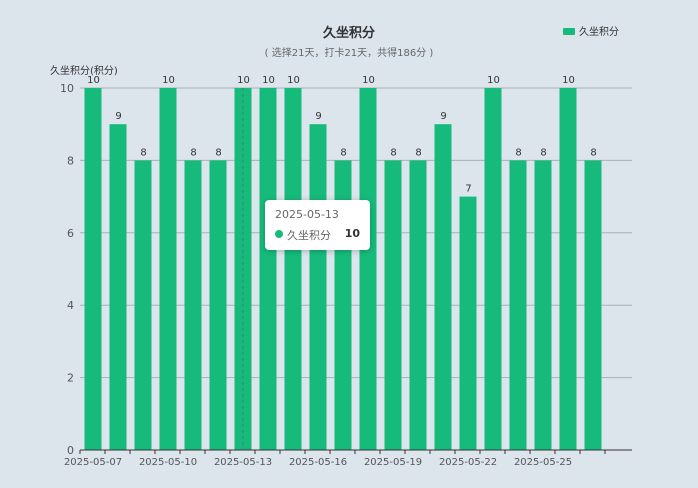 The width and height of the screenshot is (698, 488). What do you see at coordinates (349, 33) in the screenshot?
I see `chart-title: 久坐积分` at bounding box center [349, 33].